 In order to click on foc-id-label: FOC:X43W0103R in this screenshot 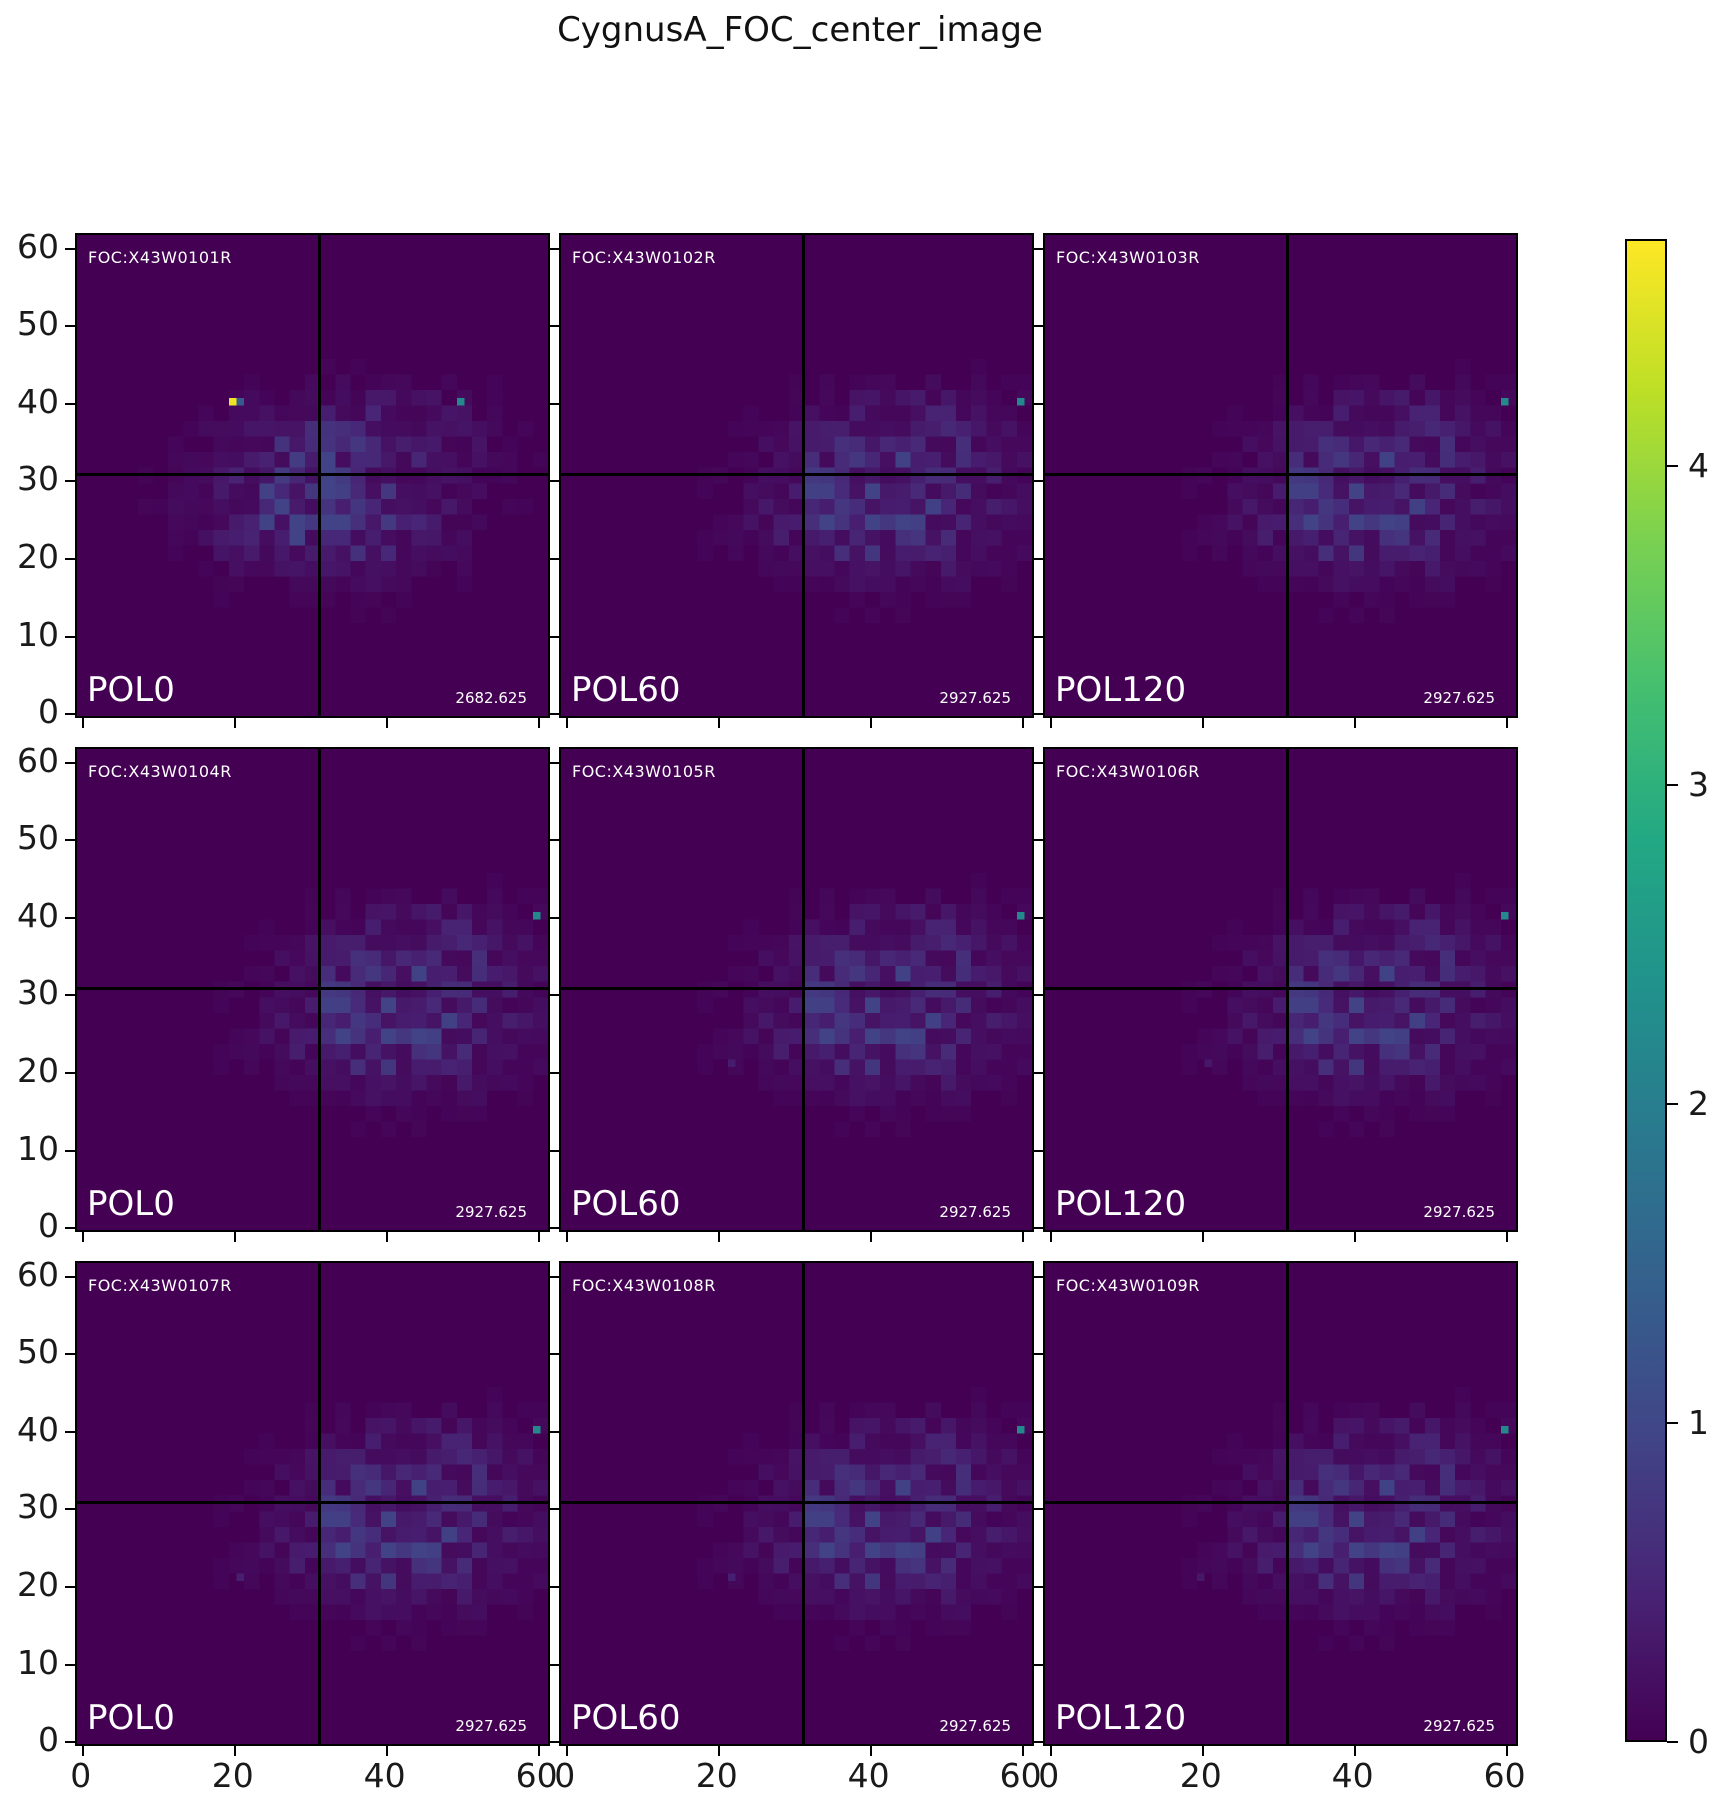, I will do `click(1128, 257)`.